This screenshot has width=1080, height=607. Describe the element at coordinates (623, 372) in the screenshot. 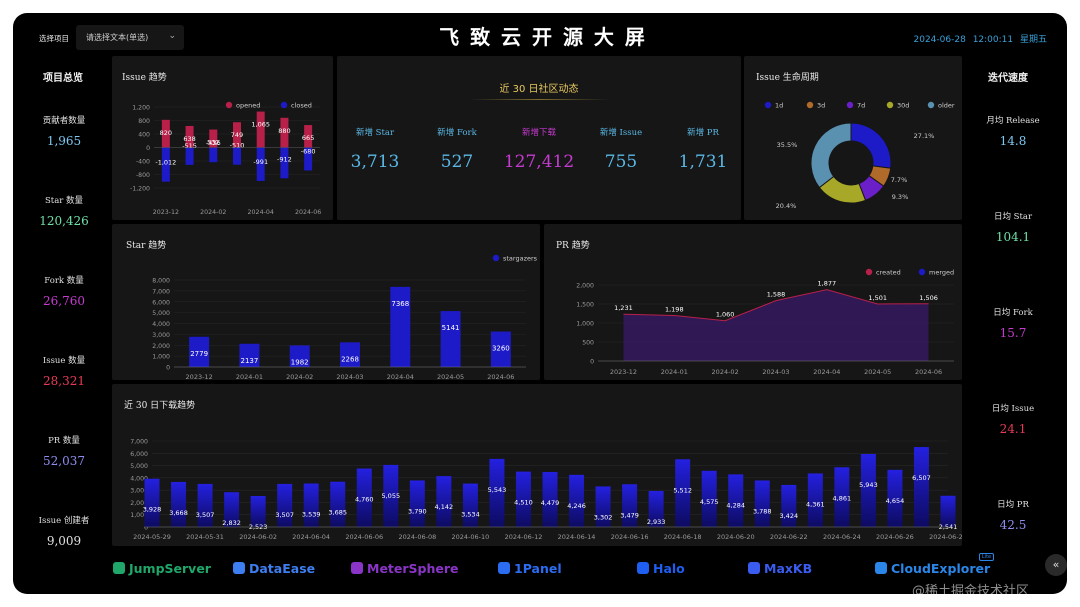

I see `x-tick-label: 2023-12` at that location.